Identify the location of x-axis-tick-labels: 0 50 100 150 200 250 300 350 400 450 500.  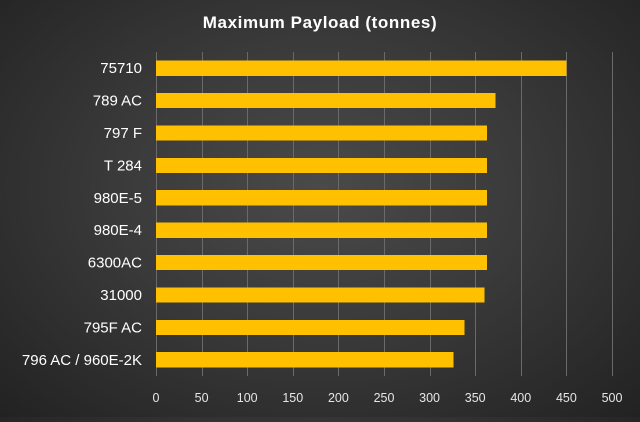
(388, 398).